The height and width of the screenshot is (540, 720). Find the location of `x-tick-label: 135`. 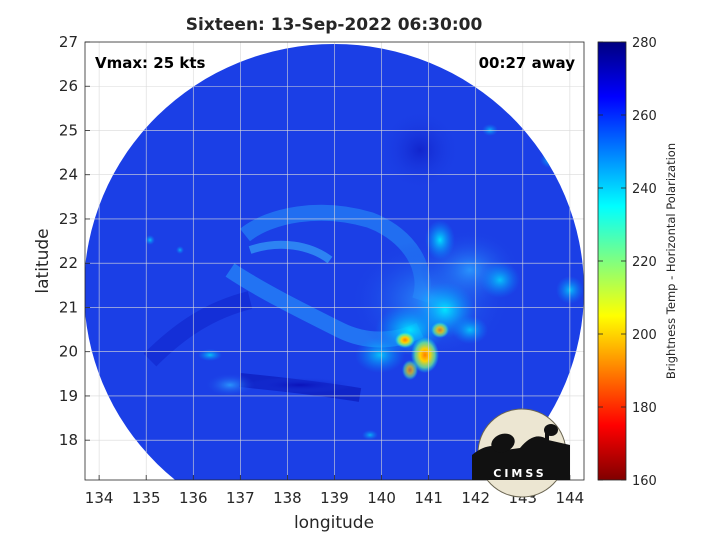

x-tick-label: 135 is located at coordinates (146, 498).